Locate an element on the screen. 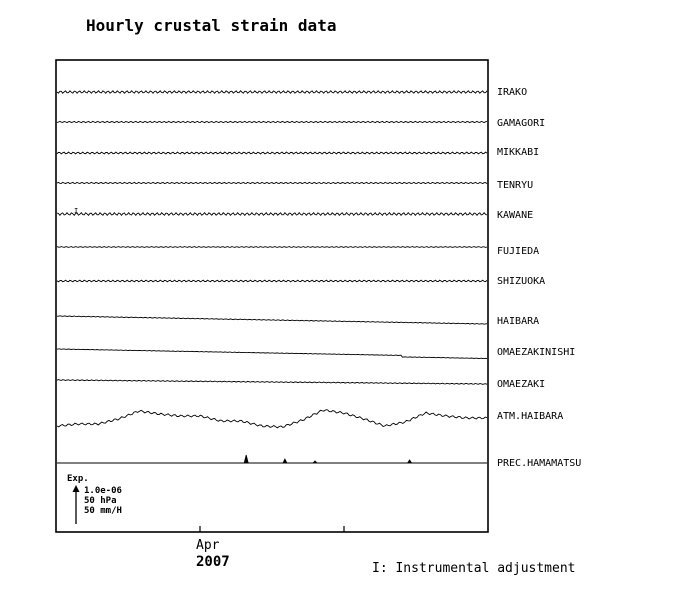 The image size is (700, 590). scale-legend-item: 1.0e-06 is located at coordinates (103, 491).